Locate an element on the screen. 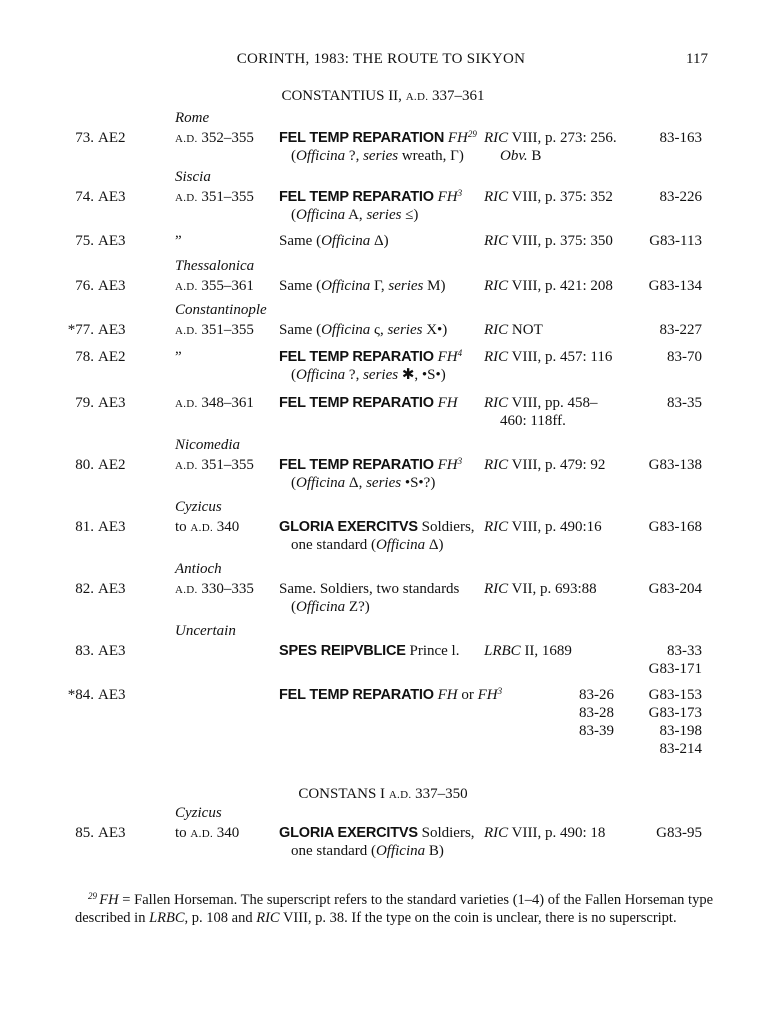 The width and height of the screenshot is (766, 1024). text-run: II, 1689 is located at coordinates (546, 651).